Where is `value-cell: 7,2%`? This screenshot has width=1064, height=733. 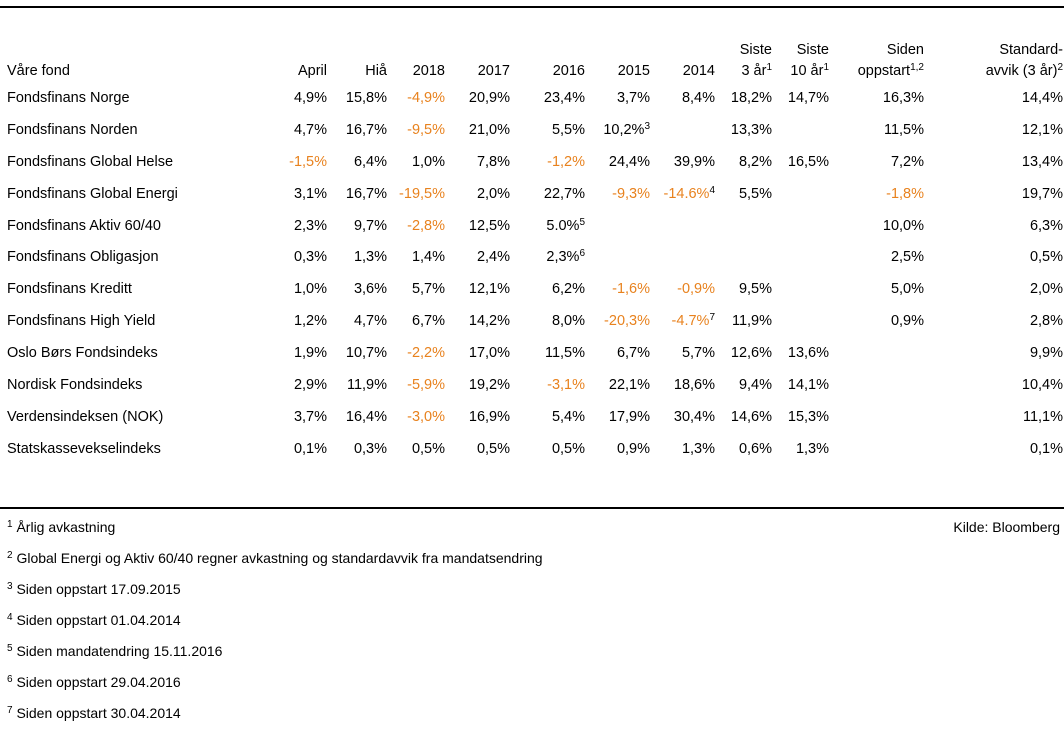 value-cell: 7,2% is located at coordinates (907, 161).